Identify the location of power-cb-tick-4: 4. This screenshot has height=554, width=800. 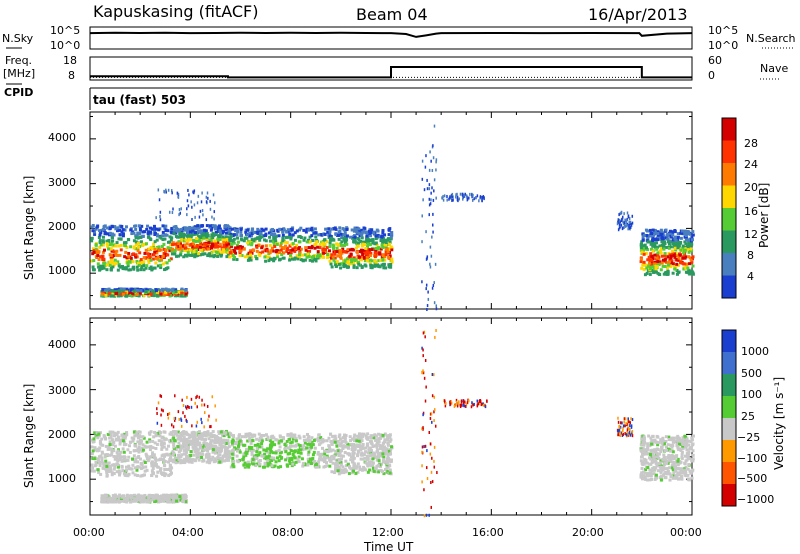
(750, 276).